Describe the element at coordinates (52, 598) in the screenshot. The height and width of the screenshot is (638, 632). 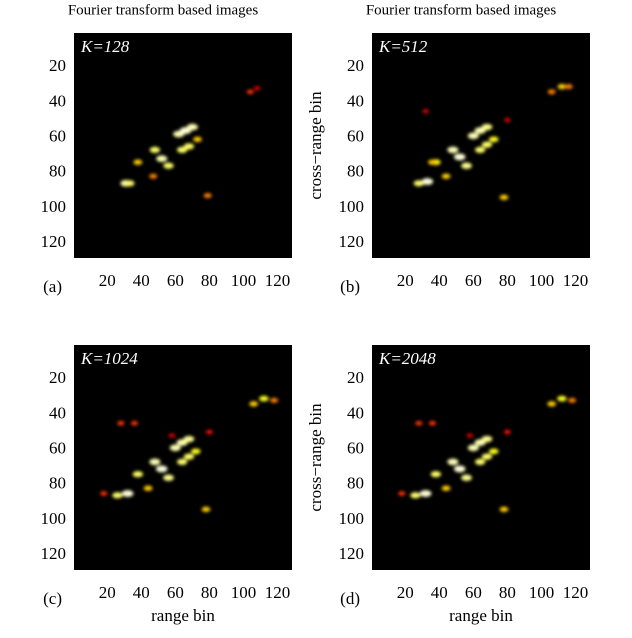
I see `panel-label: (c)` at that location.